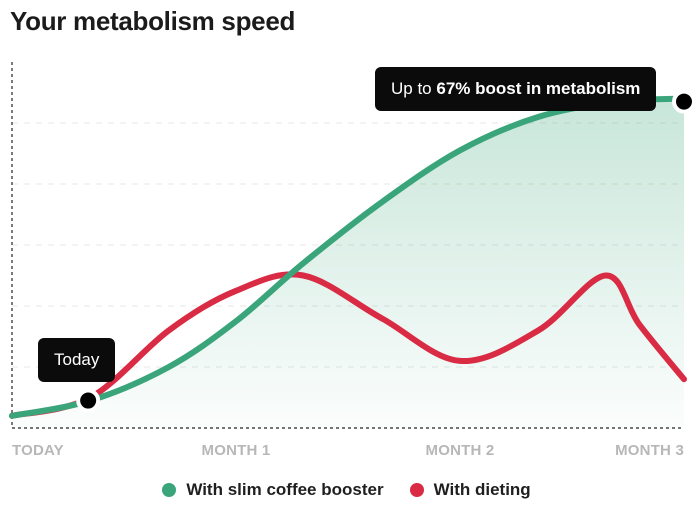 The image size is (693, 514). I want to click on x-tick-label: MONTH 3, so click(649, 450).